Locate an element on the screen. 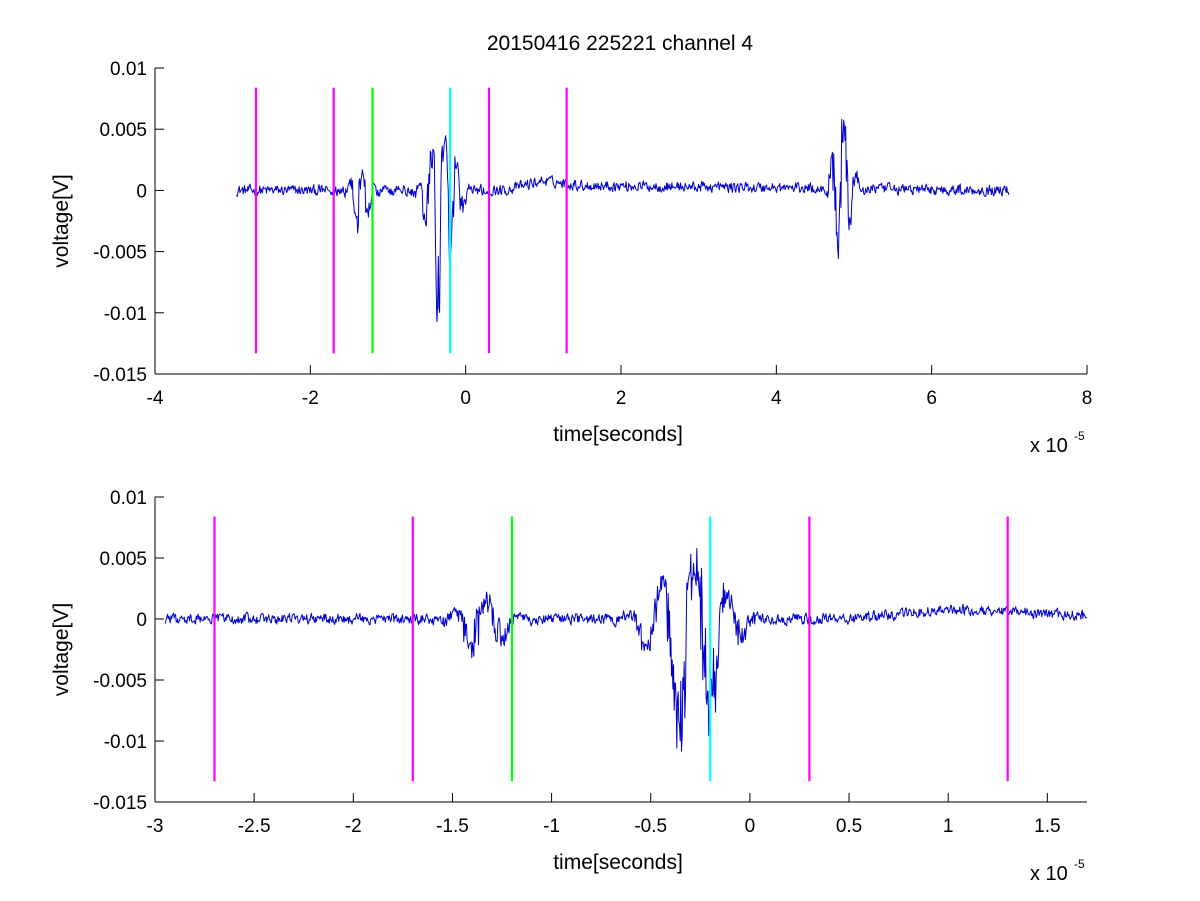 The image size is (1200, 901). figure-title: 20150416 225221 channel 4 is located at coordinates (620, 43).